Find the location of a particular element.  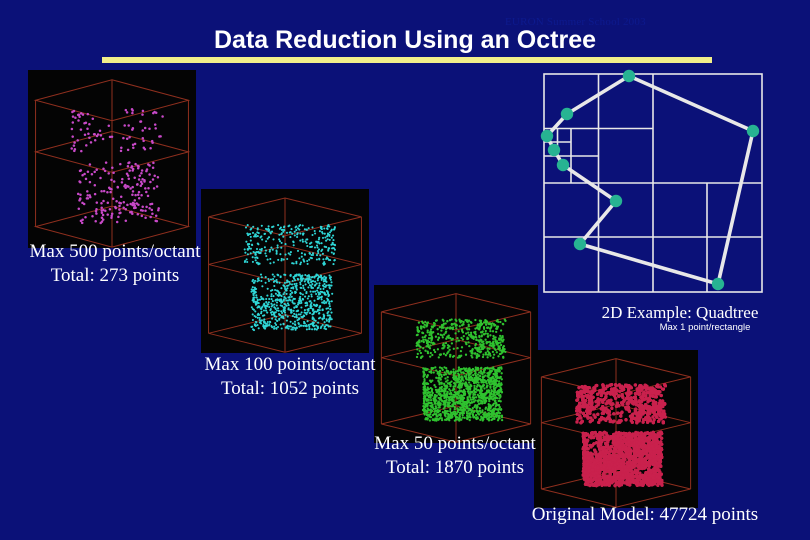

caption-line-total: Total: 273 points is located at coordinates (115, 275).